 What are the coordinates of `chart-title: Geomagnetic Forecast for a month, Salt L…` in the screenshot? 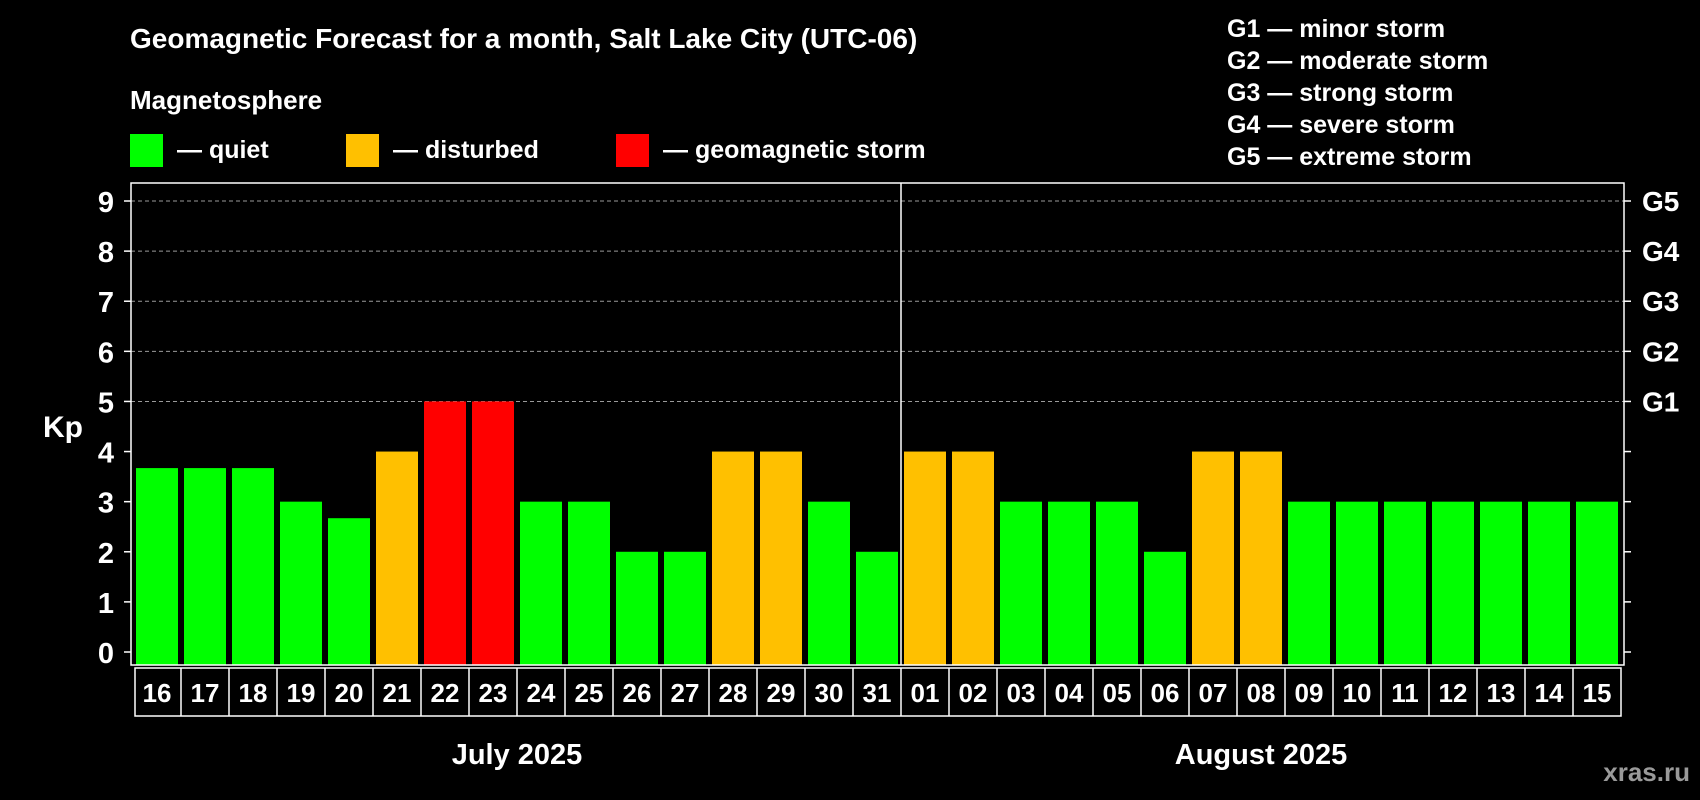 It's located at (523, 38).